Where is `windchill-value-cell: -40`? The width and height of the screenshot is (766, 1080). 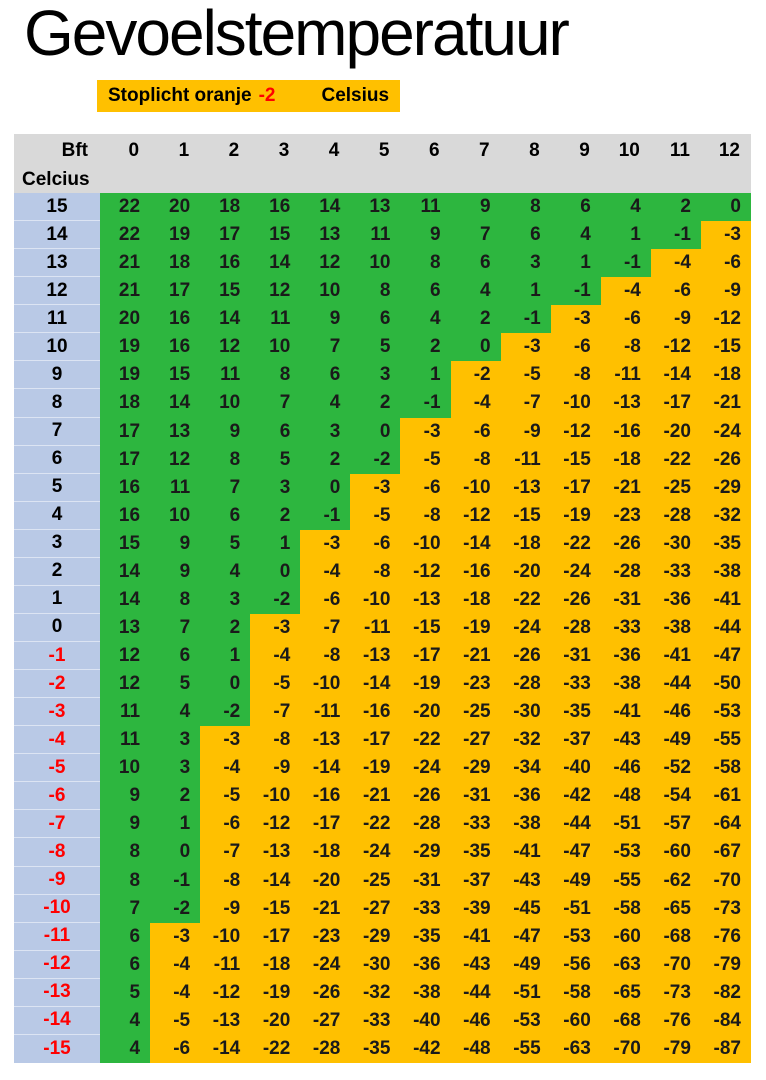
windchill-value-cell: -40 is located at coordinates (425, 1020).